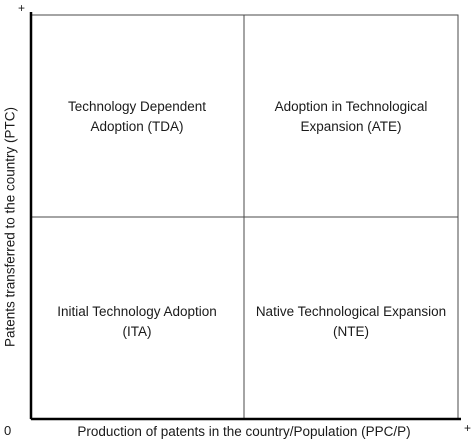 The image size is (474, 445). I want to click on quadrant-bottom-left-line2: (ITA), so click(137, 331).